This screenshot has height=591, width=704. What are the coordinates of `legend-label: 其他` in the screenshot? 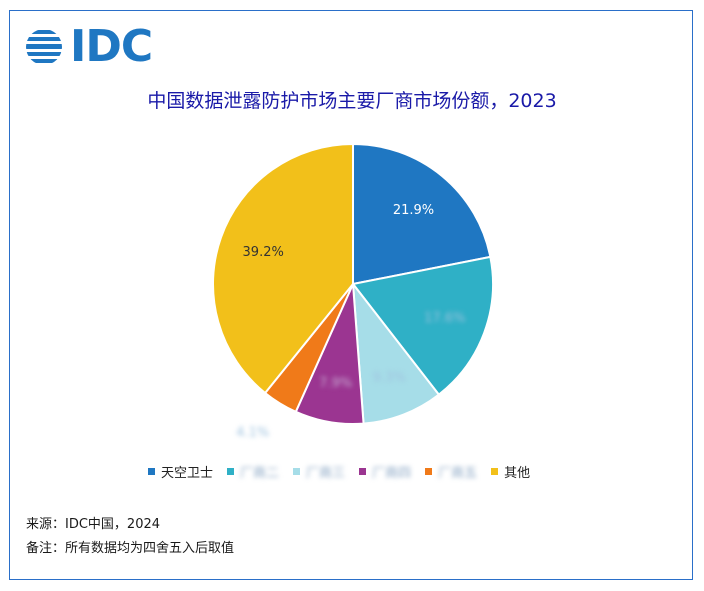 It's located at (517, 473).